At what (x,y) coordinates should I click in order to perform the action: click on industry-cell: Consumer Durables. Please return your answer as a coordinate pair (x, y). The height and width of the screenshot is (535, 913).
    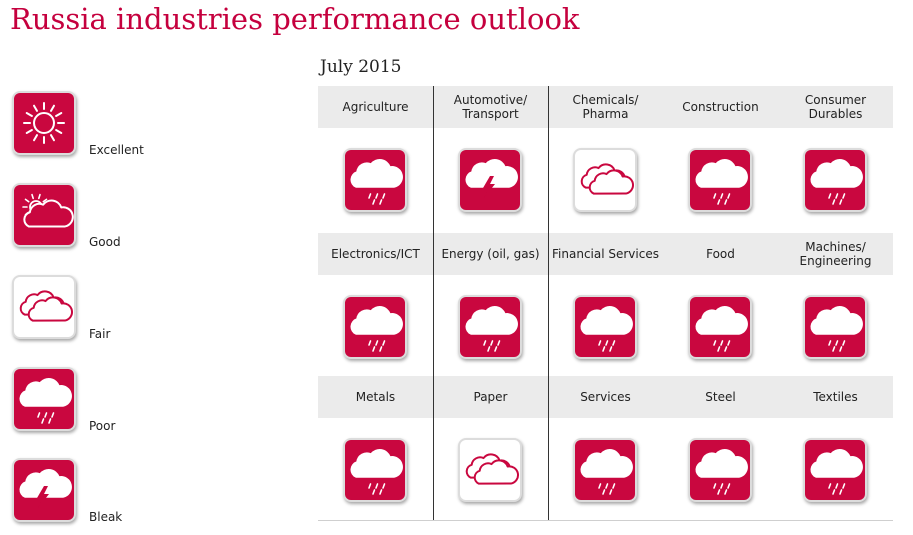
    Looking at the image, I should click on (835, 157).